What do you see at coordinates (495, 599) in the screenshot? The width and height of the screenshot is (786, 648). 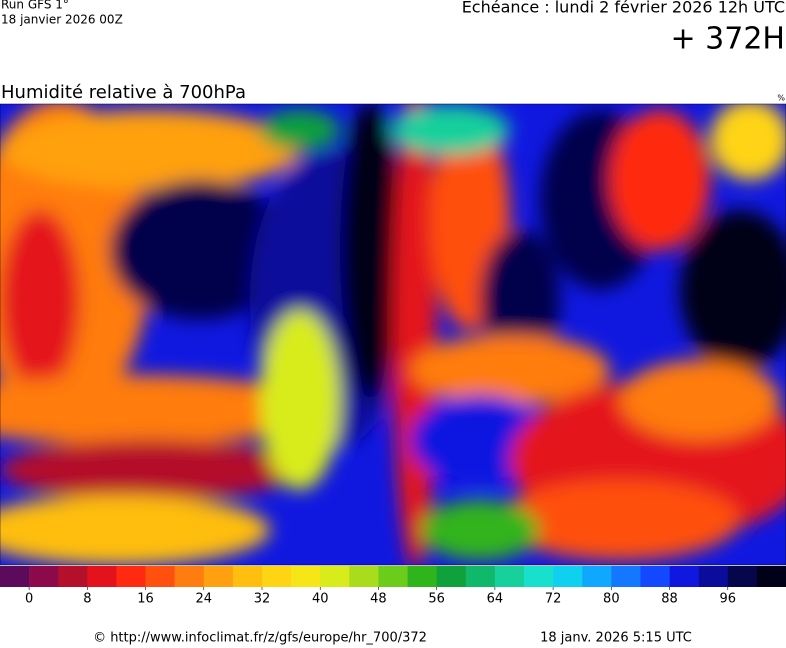 I see `tick-label: 64` at bounding box center [495, 599].